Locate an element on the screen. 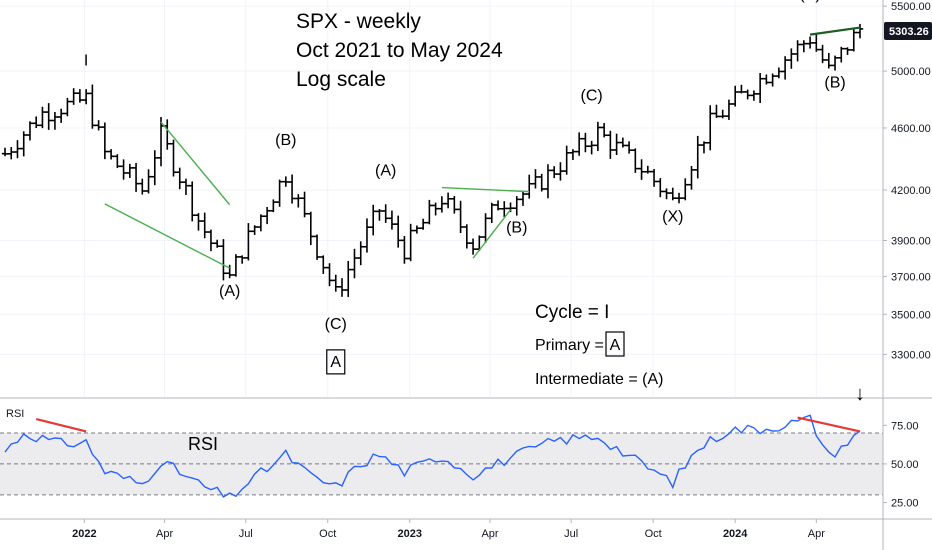 The image size is (932, 550). wave-label: (A) is located at coordinates (229, 291).